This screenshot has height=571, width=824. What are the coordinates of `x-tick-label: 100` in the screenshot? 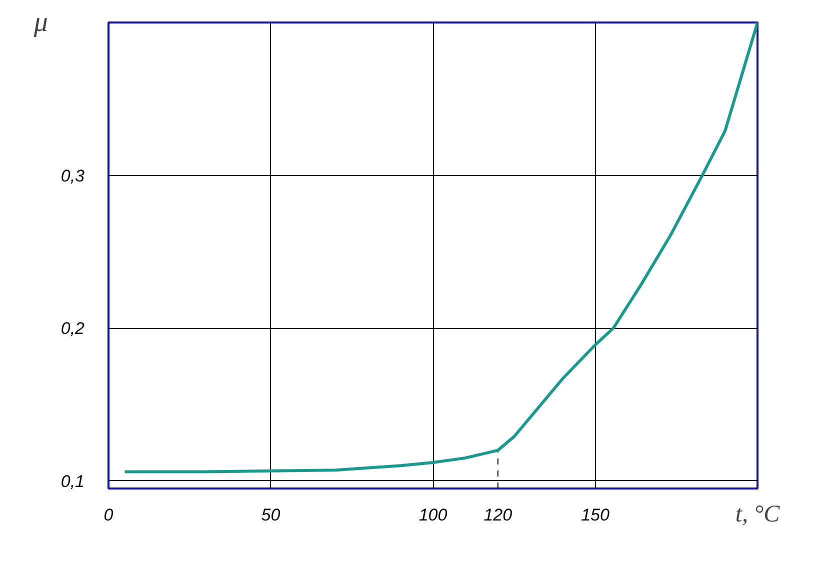 It's located at (433, 515).